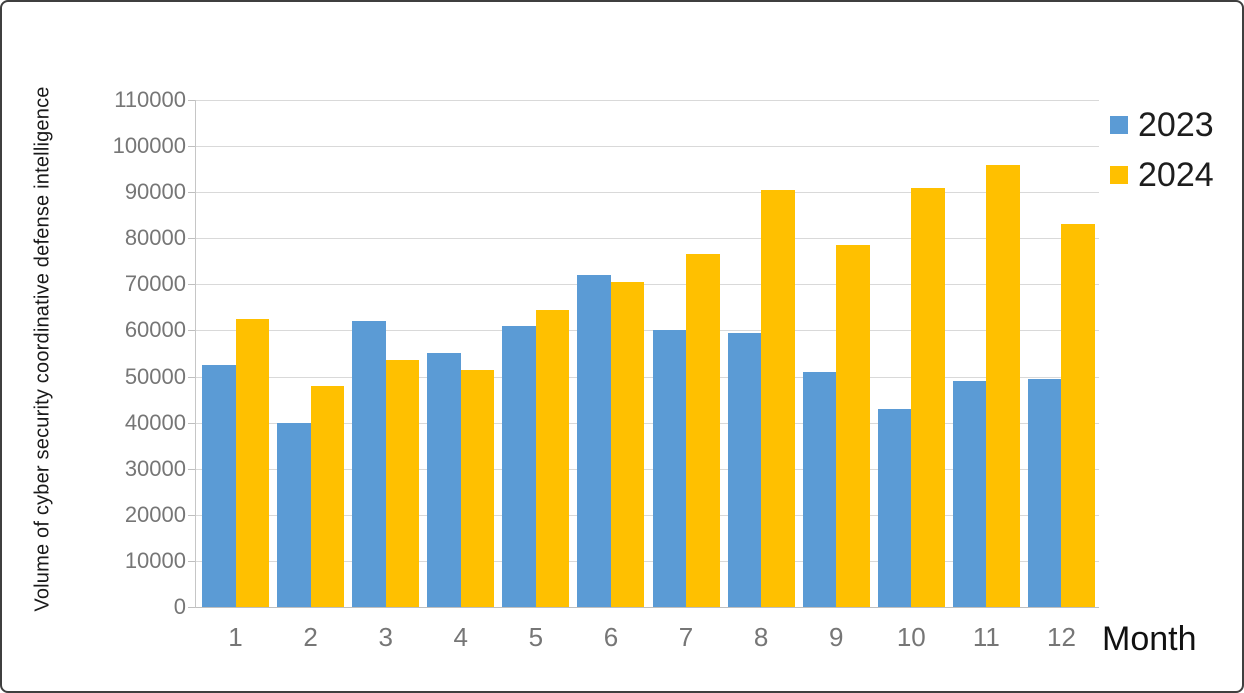  I want to click on y-tick-label-100000: 100000, so click(149, 145).